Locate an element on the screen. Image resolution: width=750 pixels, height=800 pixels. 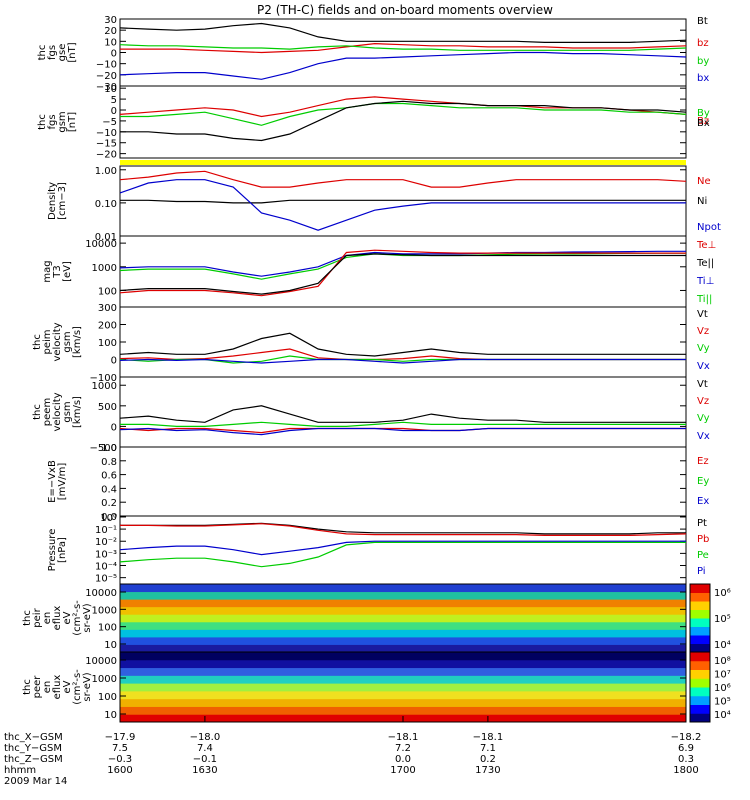
legend-entry: Ex is located at coordinates (703, 501).